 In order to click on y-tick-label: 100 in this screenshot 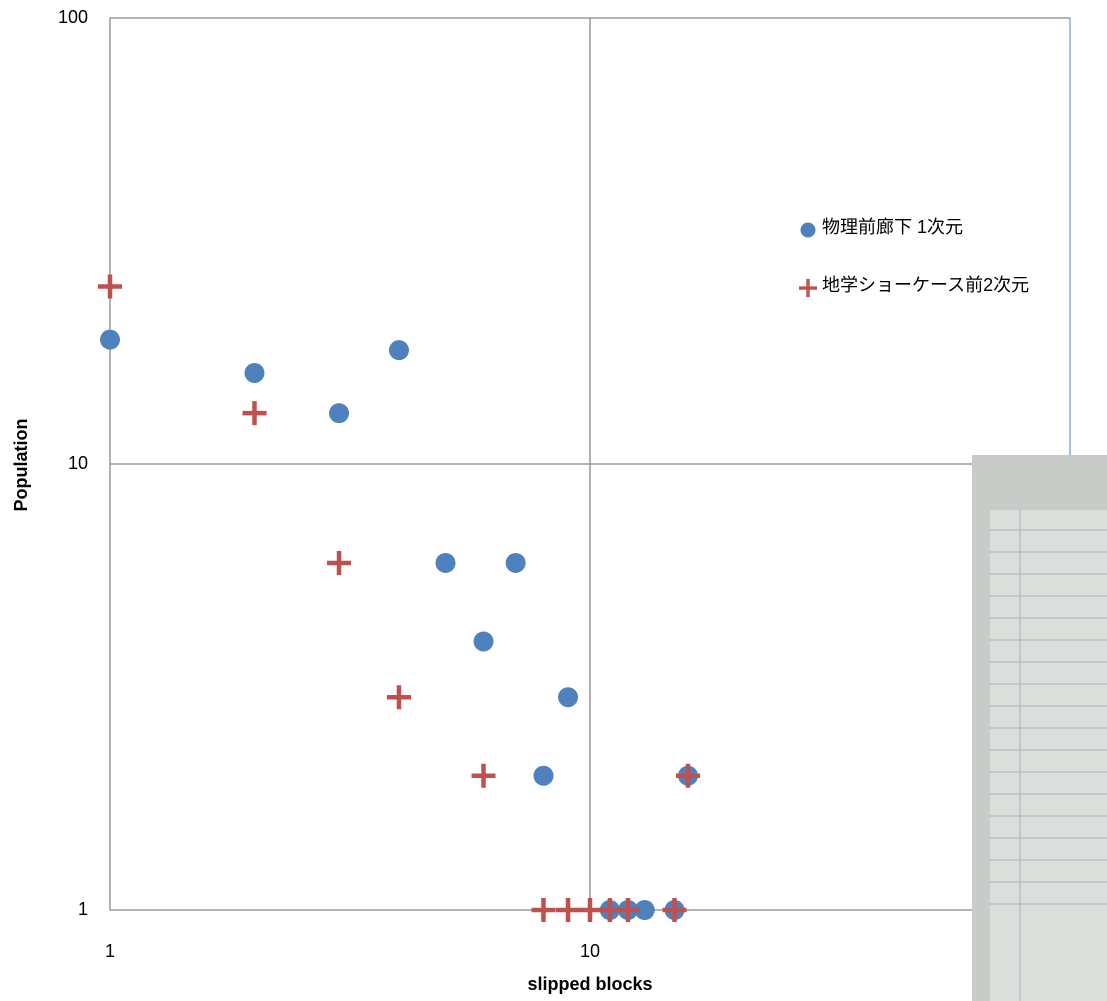, I will do `click(73, 17)`.